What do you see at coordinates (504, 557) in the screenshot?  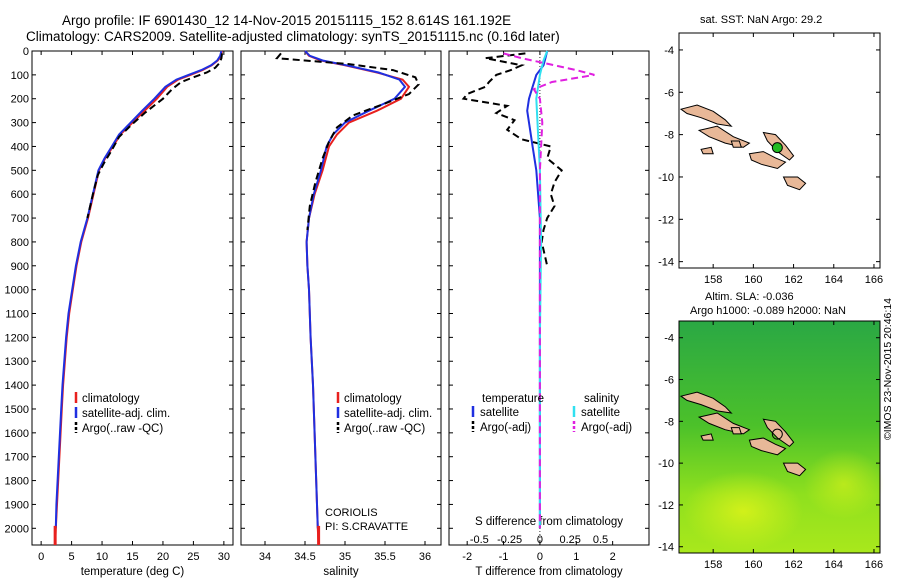 I see `difference-xtick-label: -1` at bounding box center [504, 557].